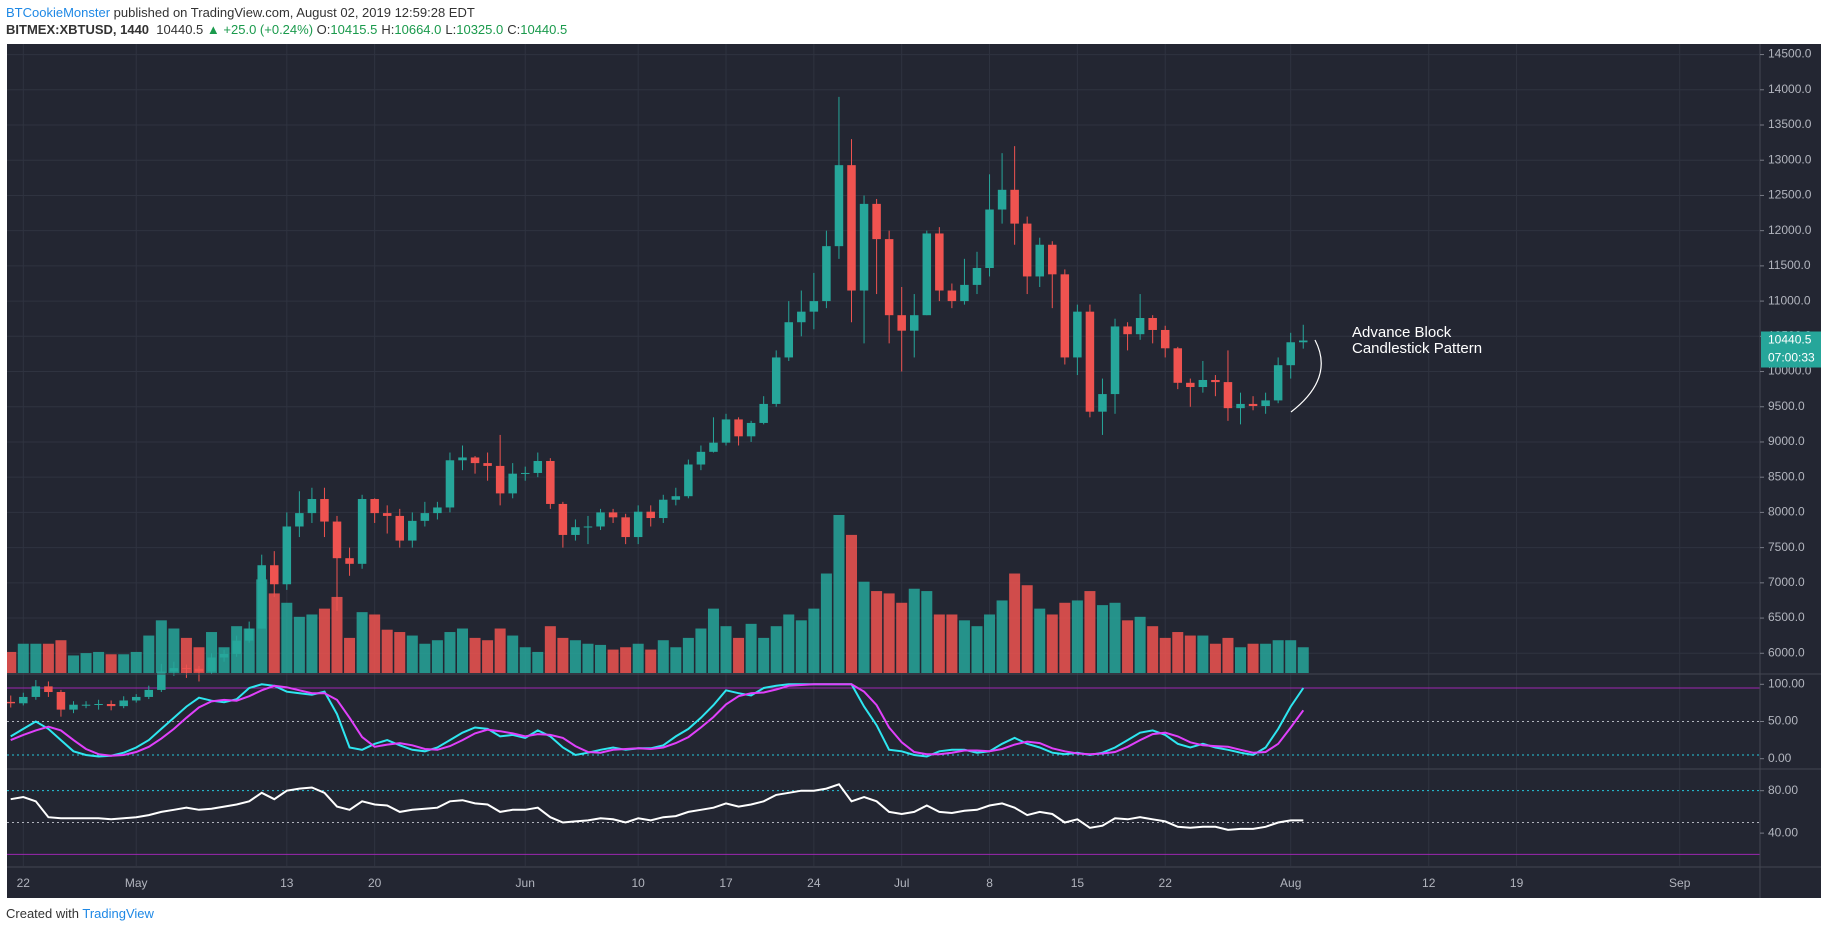 The height and width of the screenshot is (930, 1828). Describe the element at coordinates (268, 29) in the screenshot. I see `change: +25.0 (+0.24%)` at that location.